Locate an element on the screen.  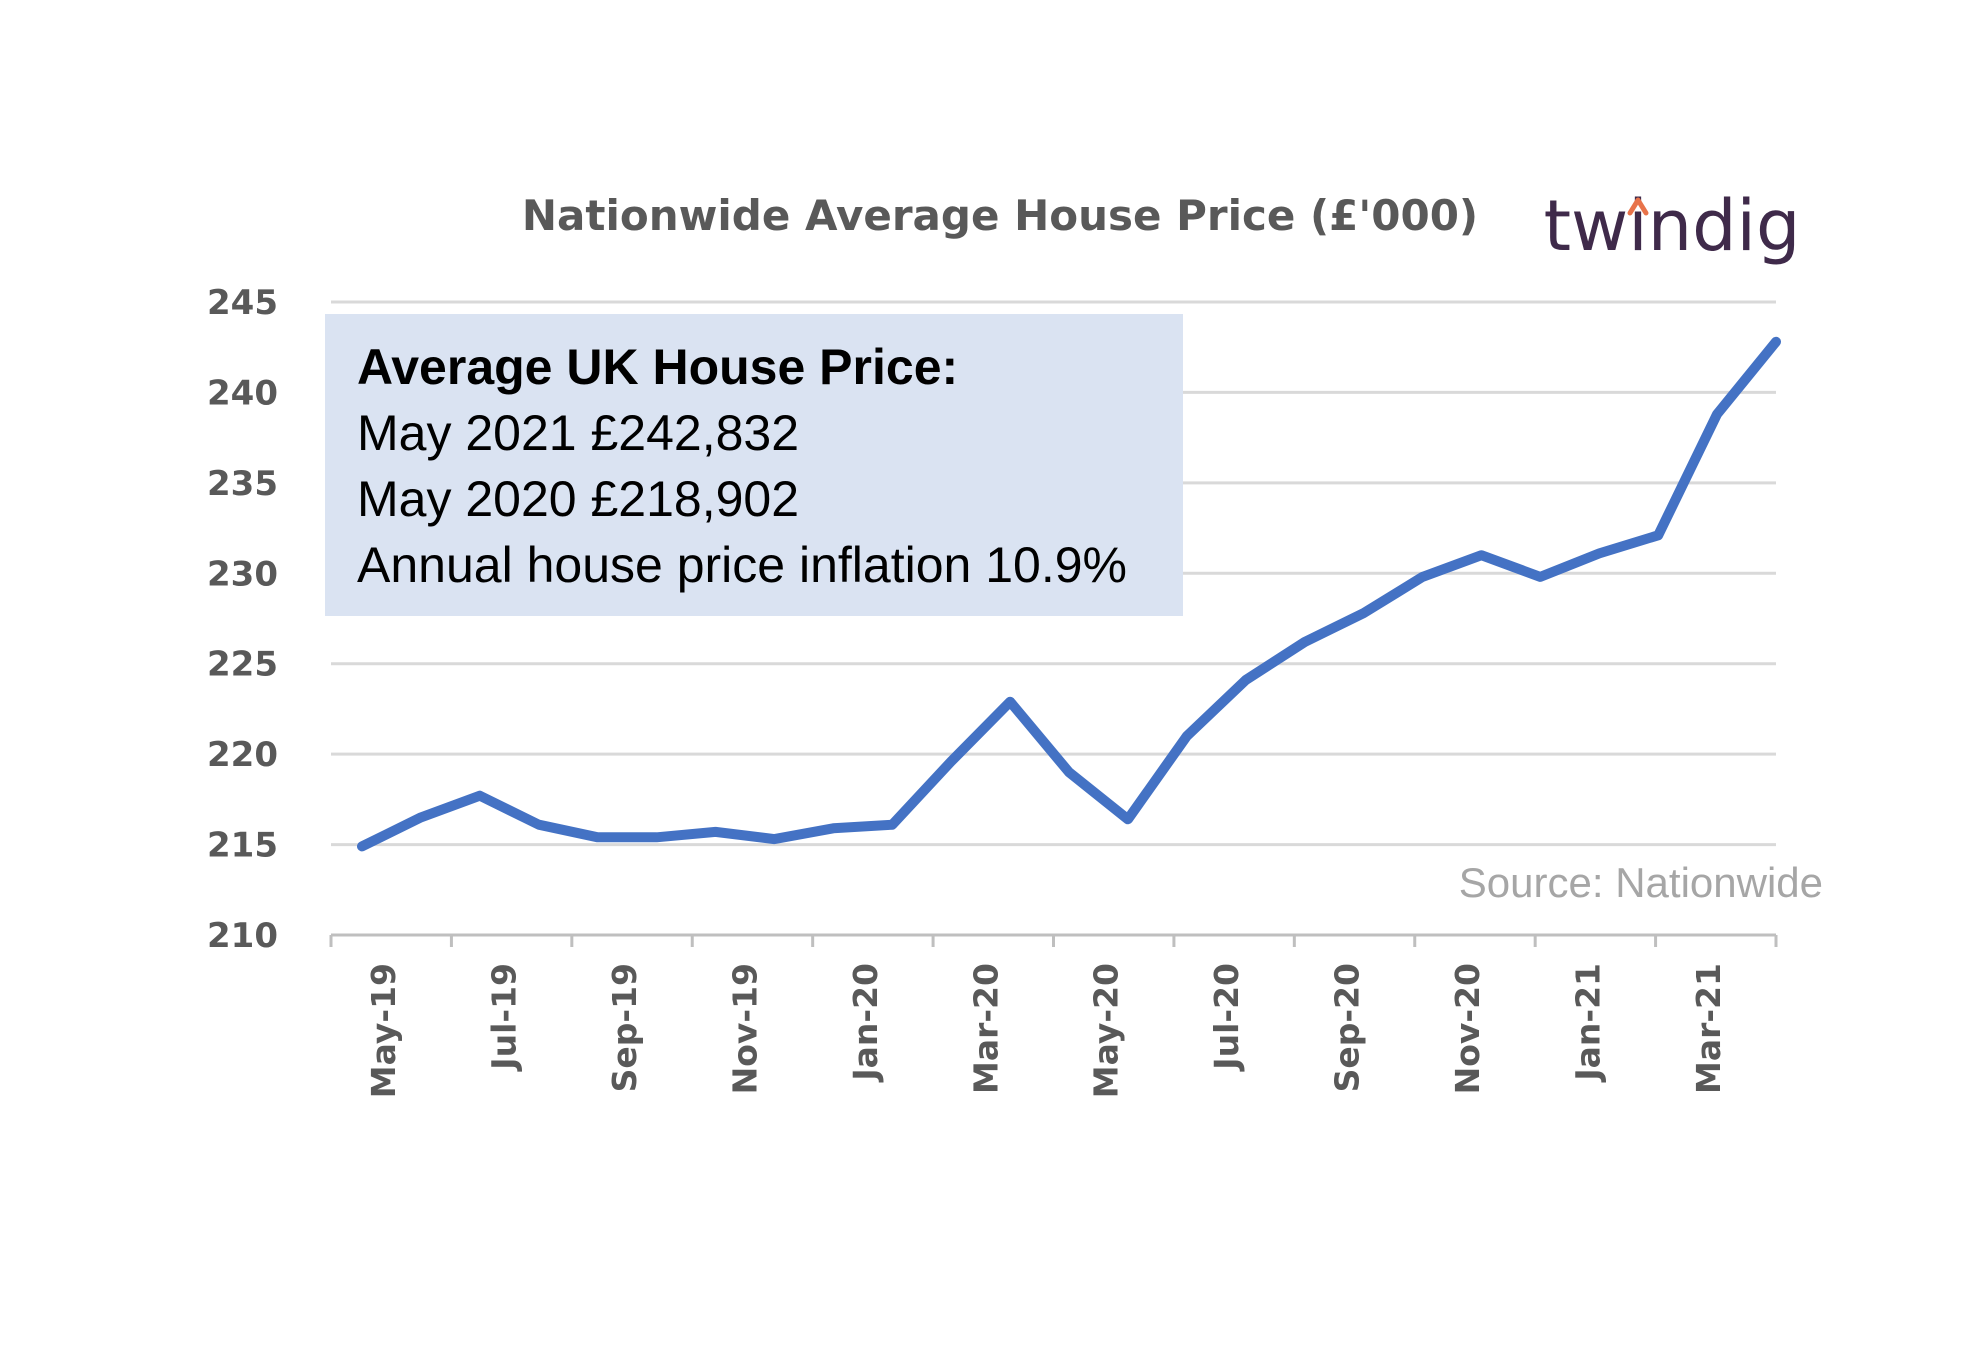
x-tick-label: Sep-19 is located at coordinates (624, 1027).